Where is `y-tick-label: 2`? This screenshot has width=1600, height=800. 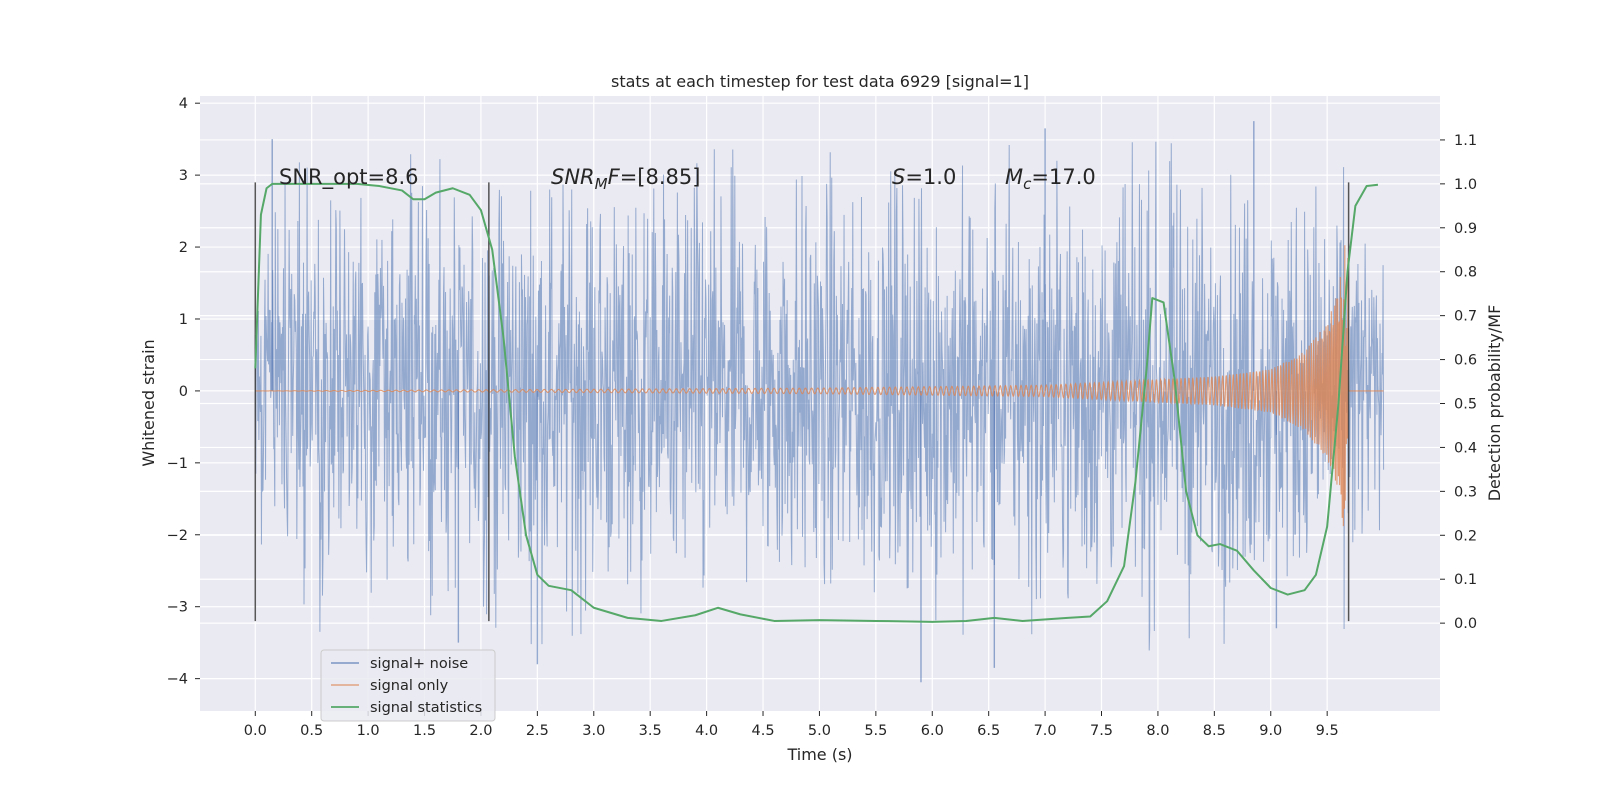 y-tick-label: 2 is located at coordinates (183, 248).